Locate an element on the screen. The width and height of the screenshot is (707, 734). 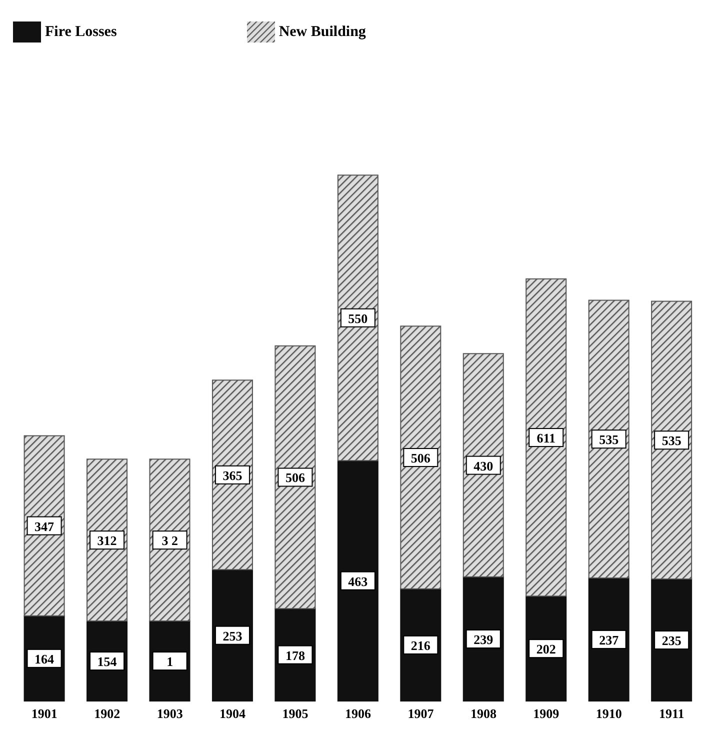
data-label: 312 is located at coordinates (107, 540).